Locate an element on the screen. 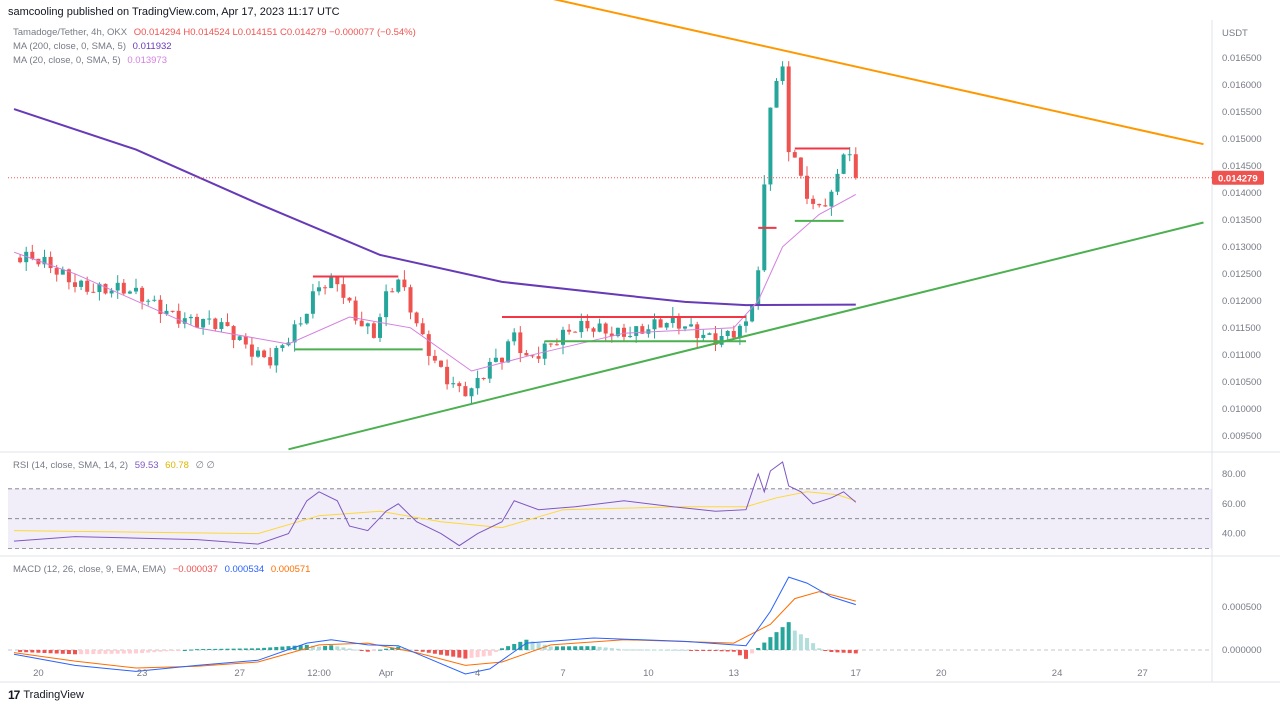 This screenshot has width=1280, height=710. ma200-value: 0.011932 is located at coordinates (152, 46).